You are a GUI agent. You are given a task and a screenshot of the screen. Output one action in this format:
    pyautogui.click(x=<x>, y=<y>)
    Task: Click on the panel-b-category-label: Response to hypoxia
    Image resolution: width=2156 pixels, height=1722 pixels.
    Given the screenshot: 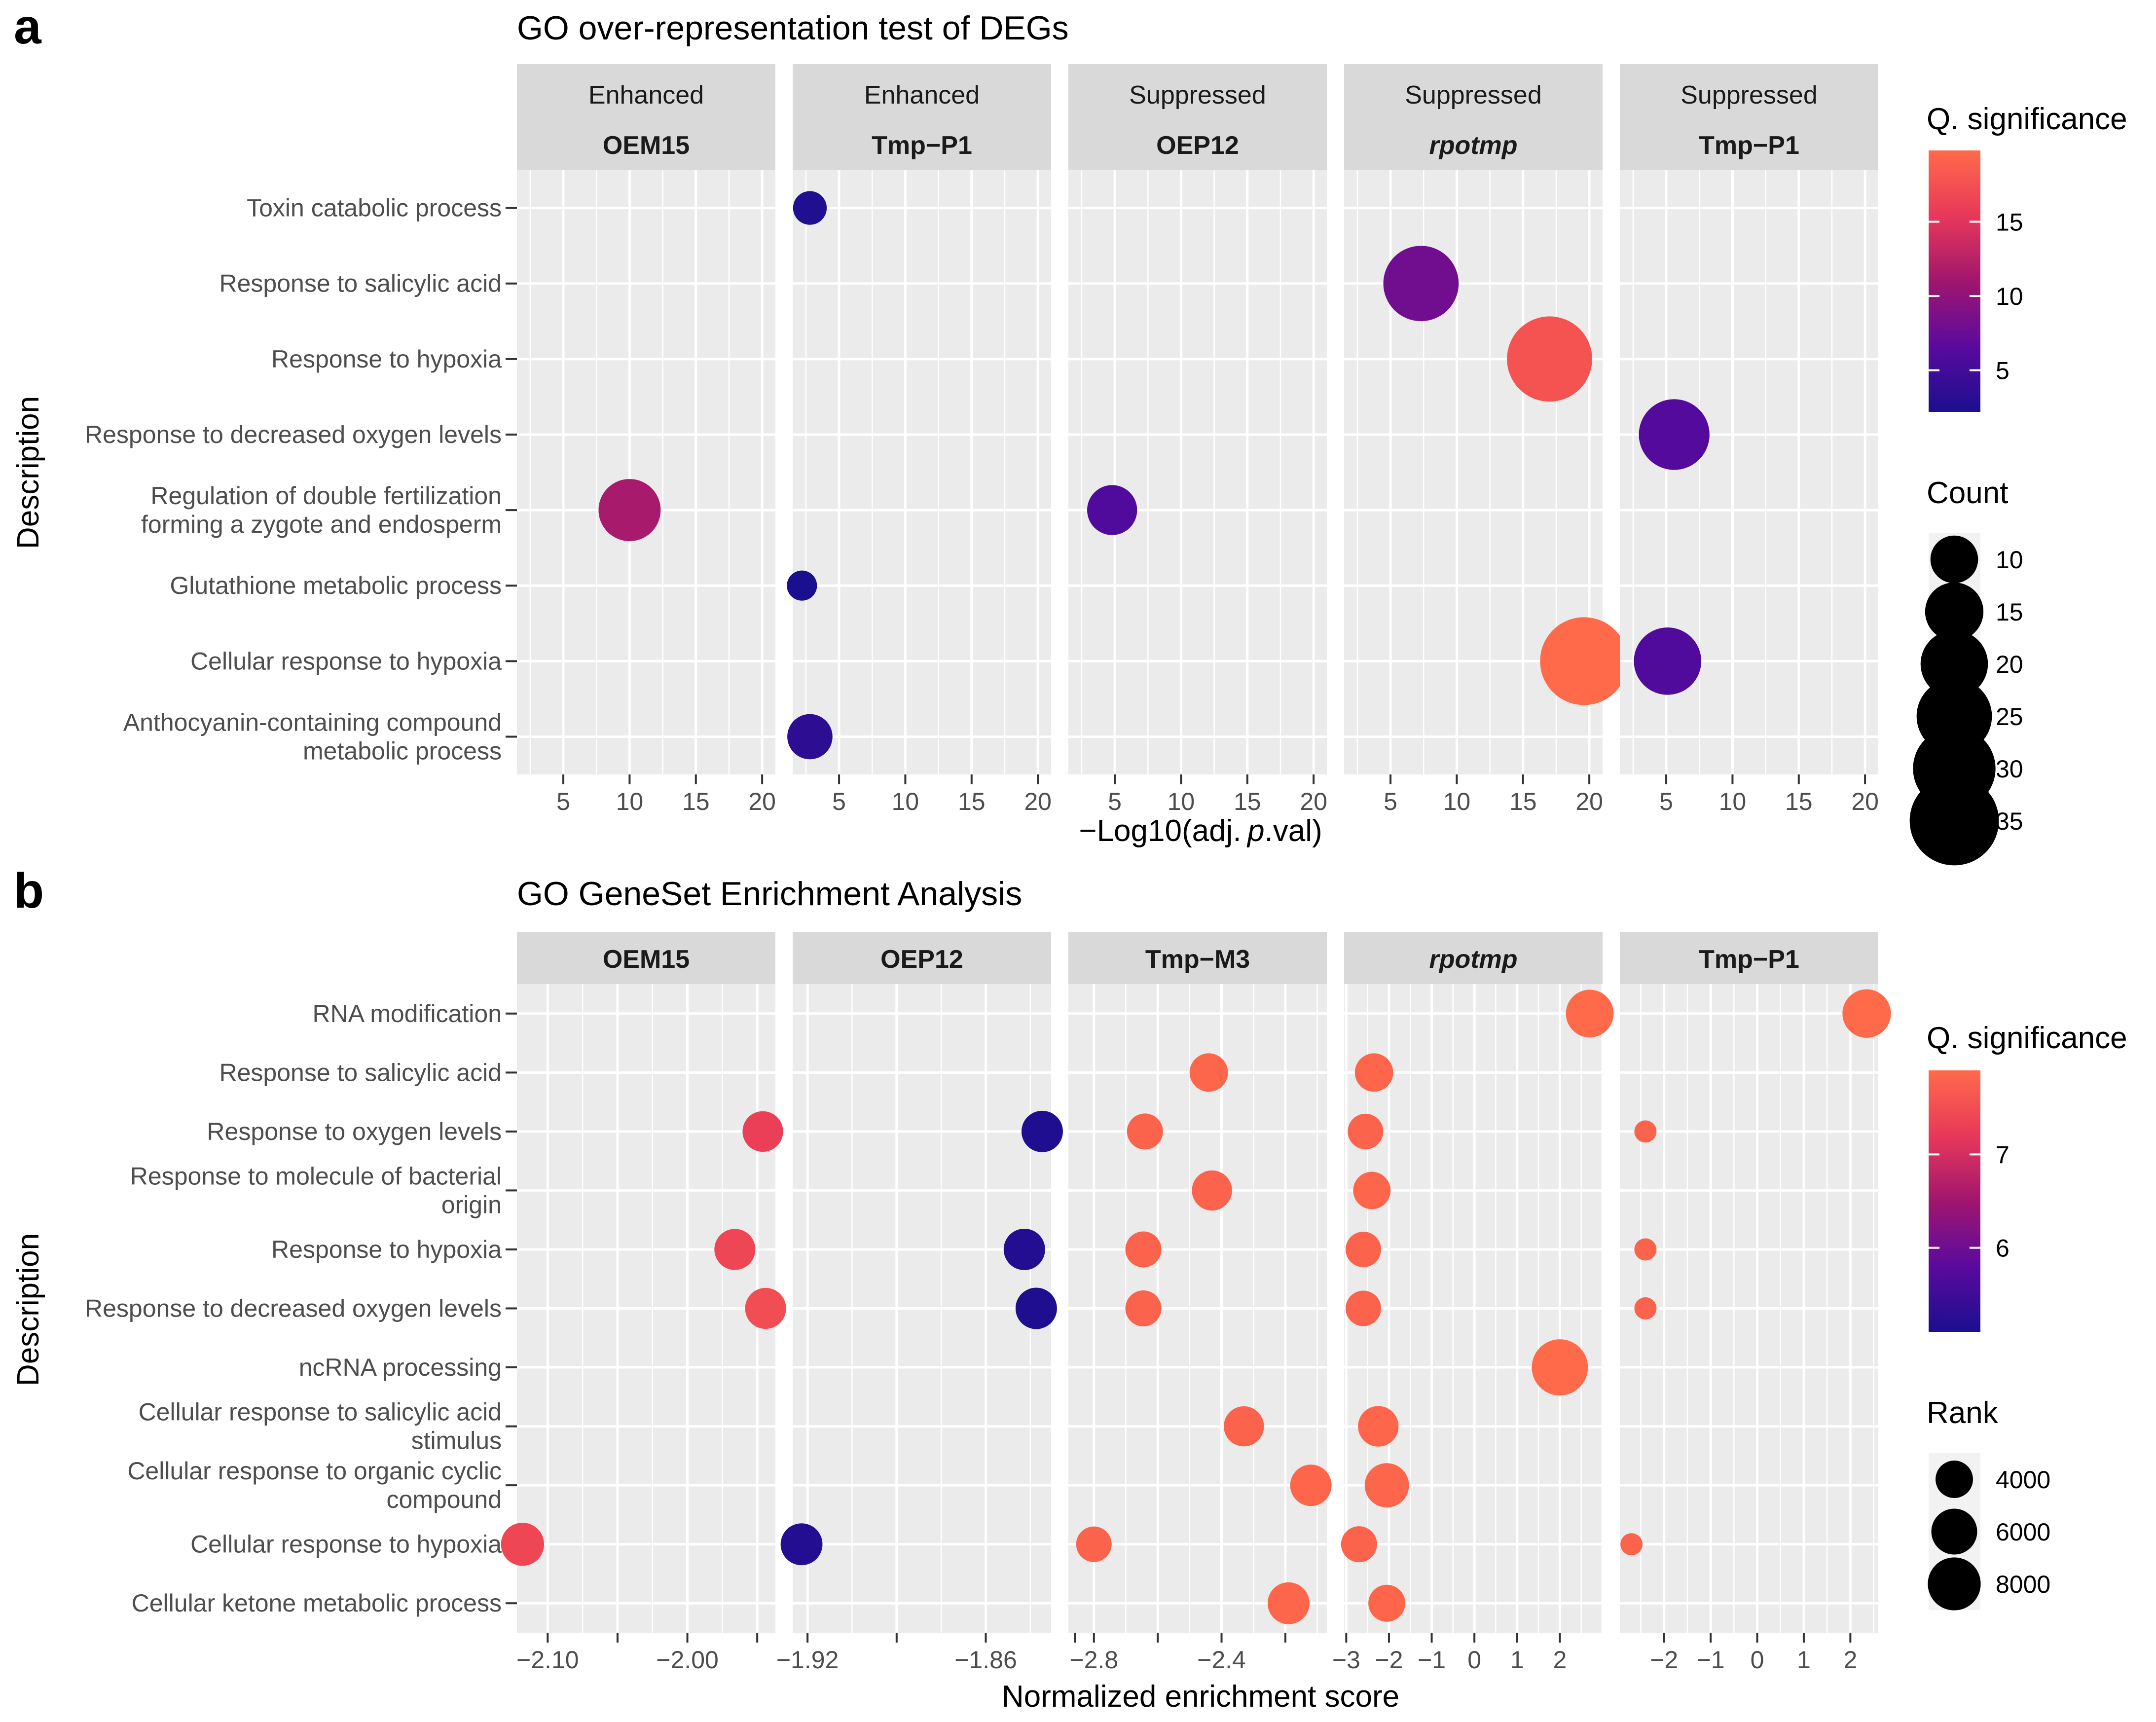 What is the action you would take?
    pyautogui.click(x=387, y=1249)
    